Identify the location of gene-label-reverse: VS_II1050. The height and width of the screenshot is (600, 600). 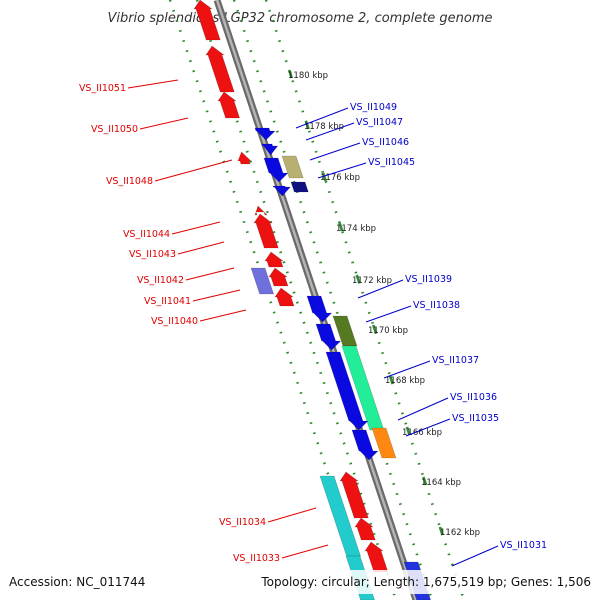
(114, 129).